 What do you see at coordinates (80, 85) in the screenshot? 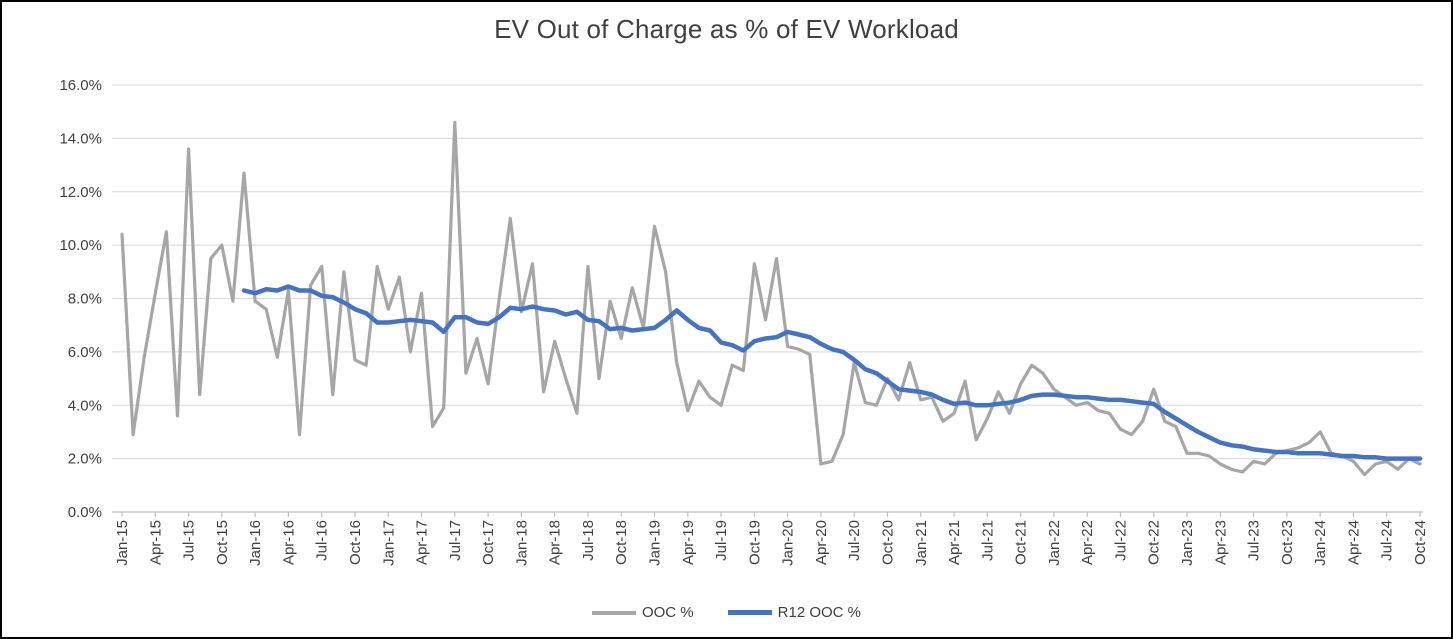
I see `svg-text: 16.0%` at bounding box center [80, 85].